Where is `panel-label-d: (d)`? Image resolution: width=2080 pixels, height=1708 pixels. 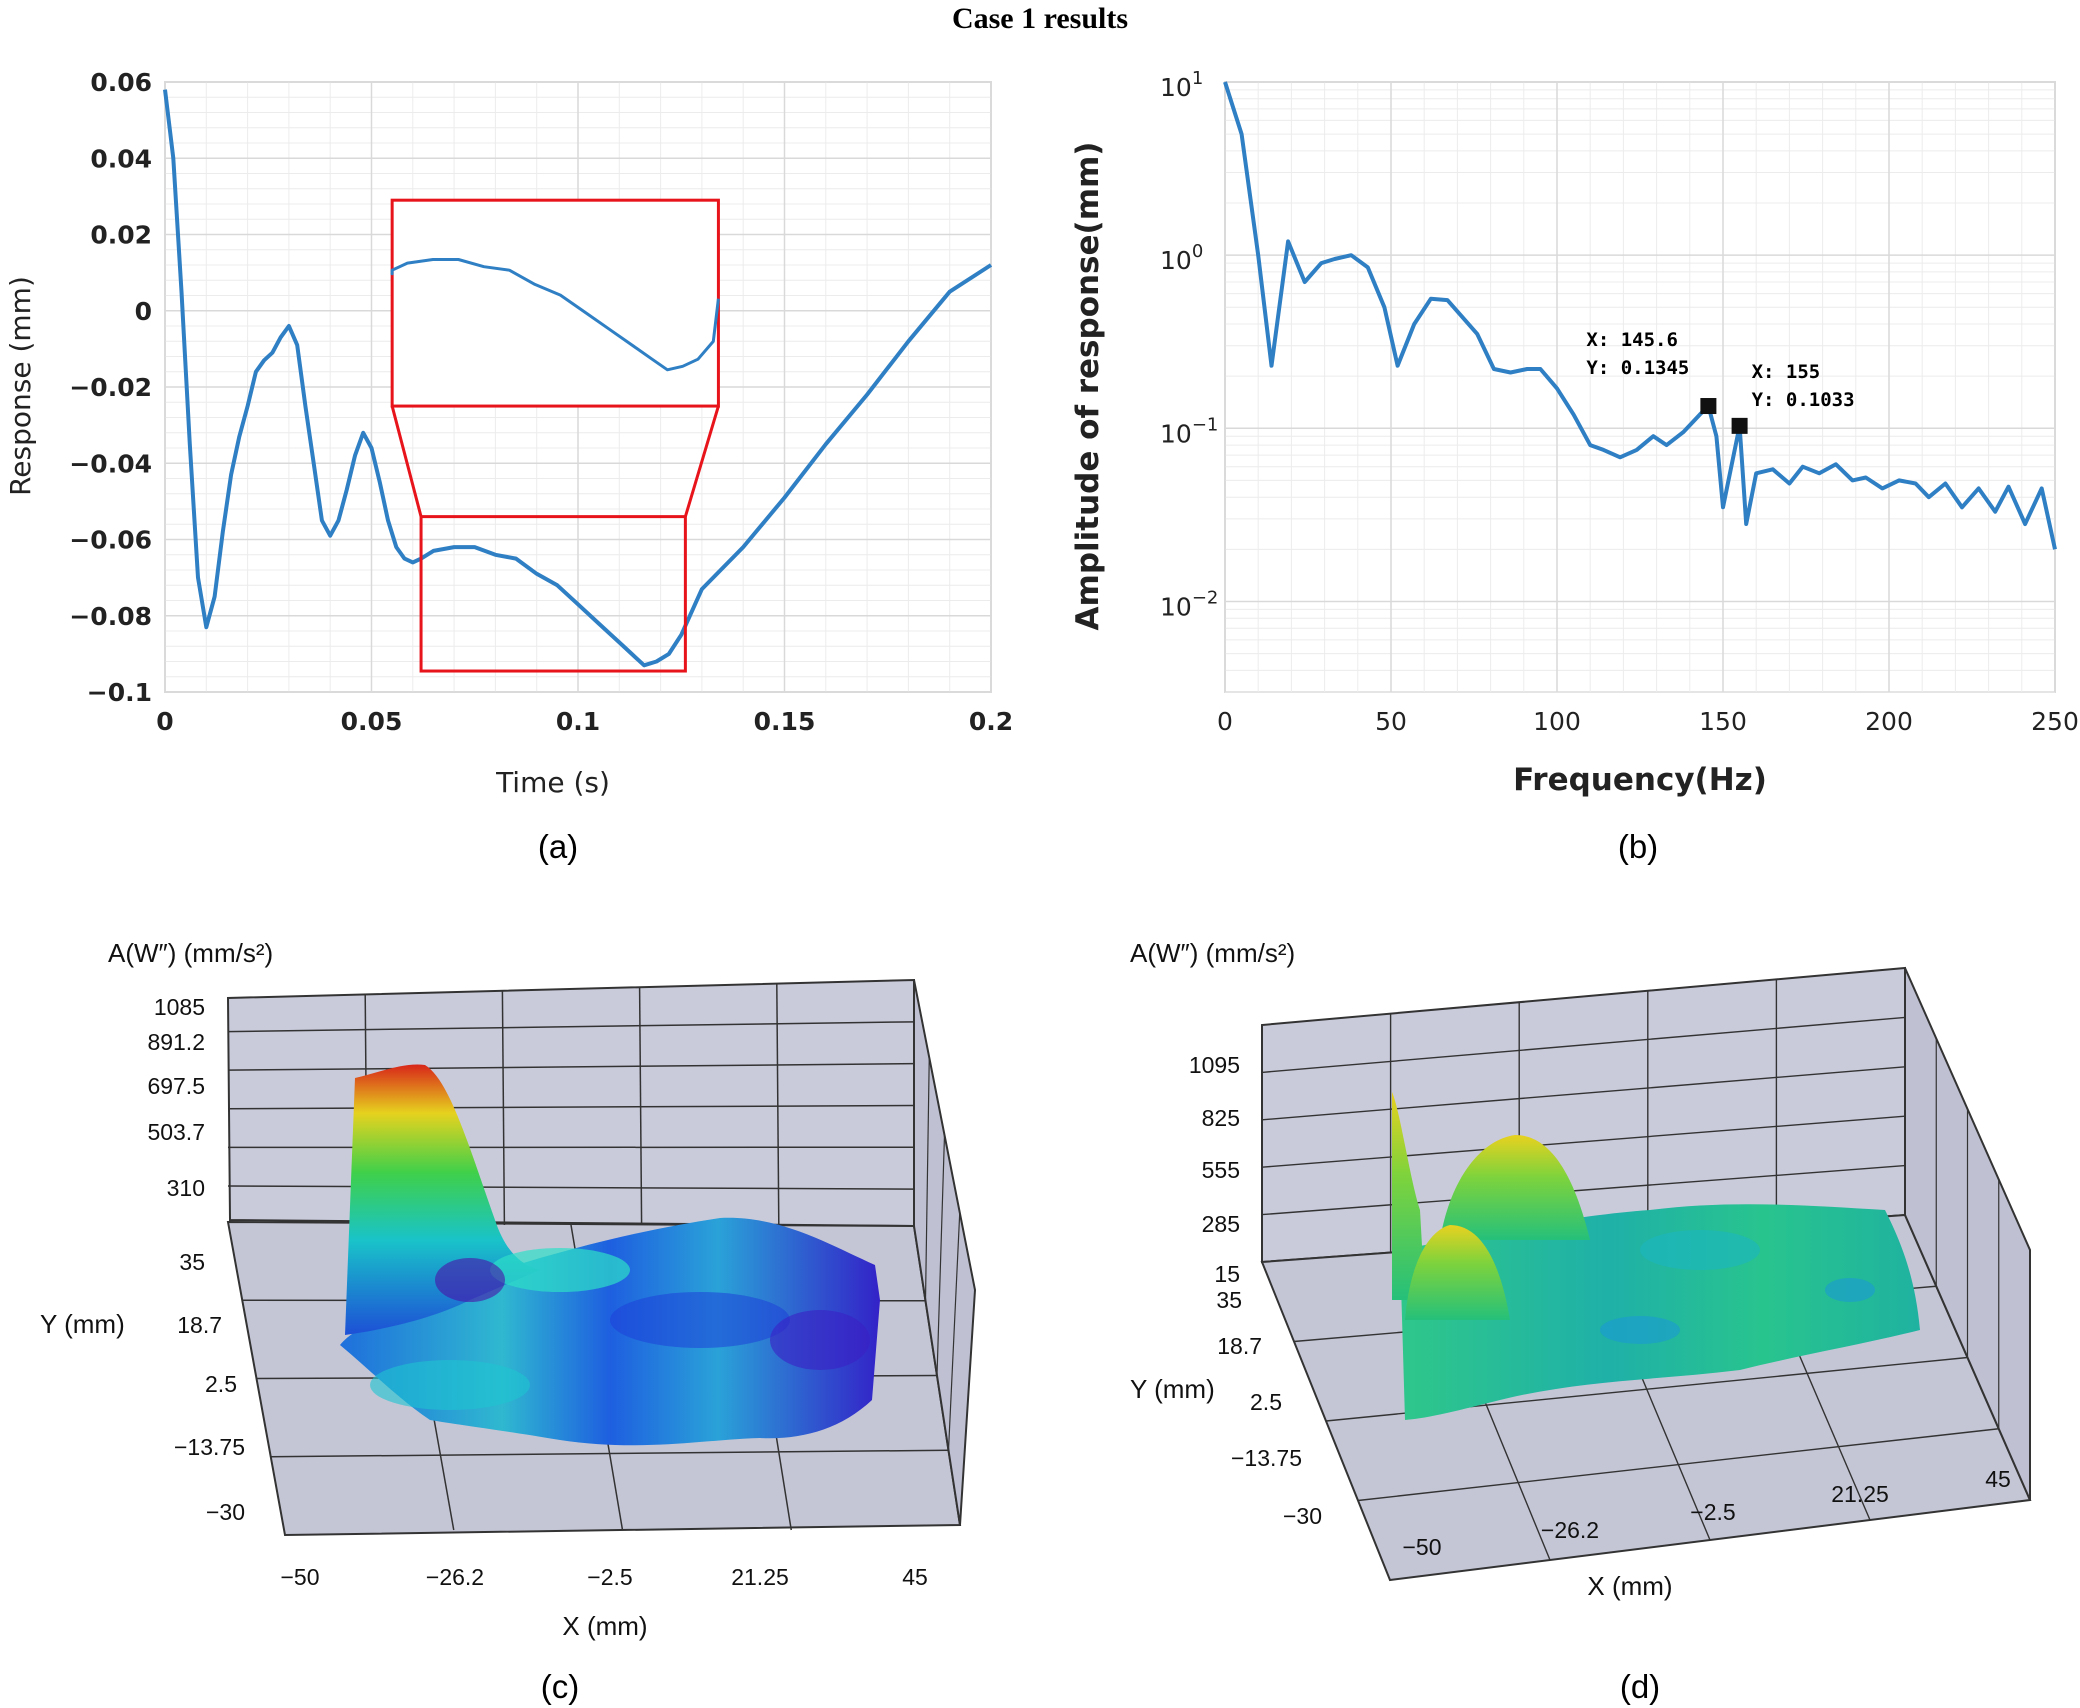 panel-label-d: (d) is located at coordinates (1640, 1686).